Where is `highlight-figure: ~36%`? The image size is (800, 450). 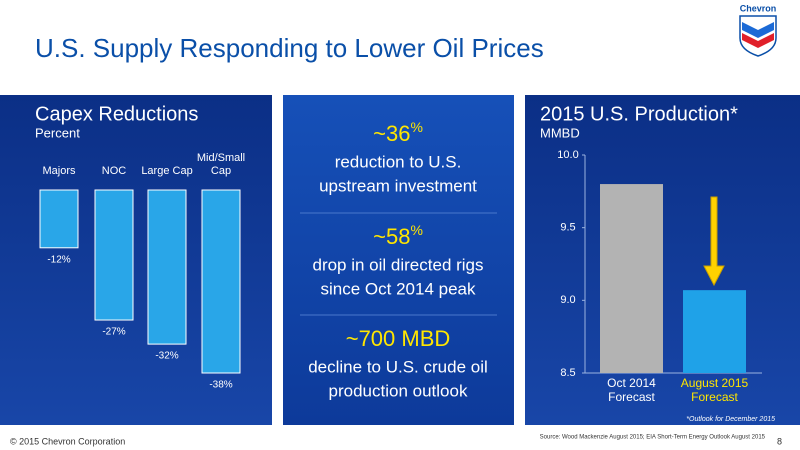
highlight-figure: ~36% is located at coordinates (398, 132).